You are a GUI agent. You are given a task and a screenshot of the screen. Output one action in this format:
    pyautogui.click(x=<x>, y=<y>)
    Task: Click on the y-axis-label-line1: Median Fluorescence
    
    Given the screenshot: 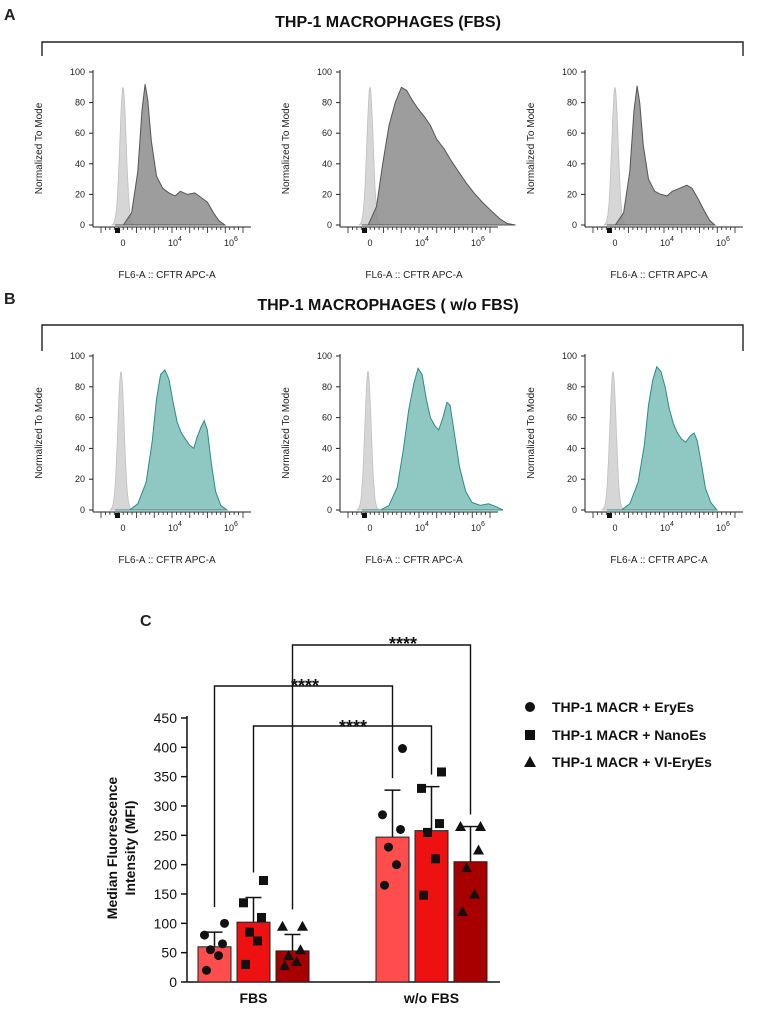 What is the action you would take?
    pyautogui.click(x=112, y=848)
    